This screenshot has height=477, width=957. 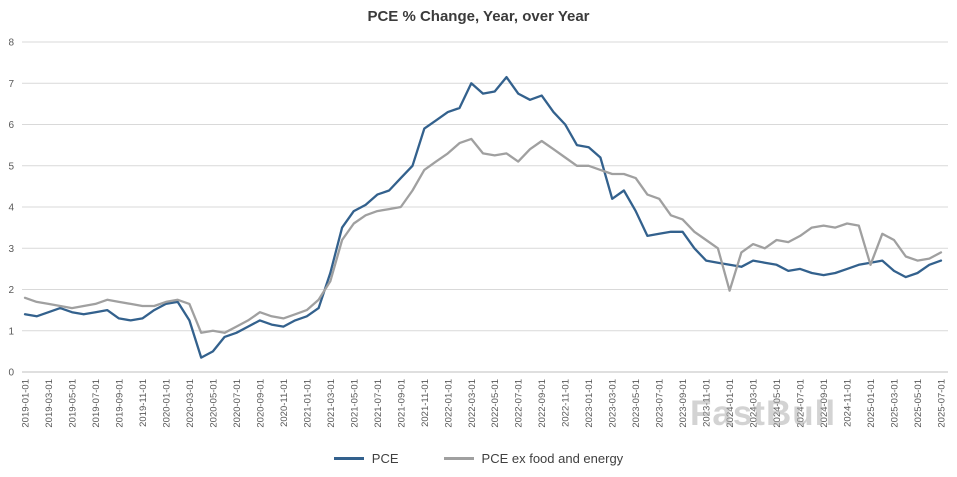 What do you see at coordinates (777, 403) in the screenshot?
I see `x-tick-label: 2024-05-01` at bounding box center [777, 403].